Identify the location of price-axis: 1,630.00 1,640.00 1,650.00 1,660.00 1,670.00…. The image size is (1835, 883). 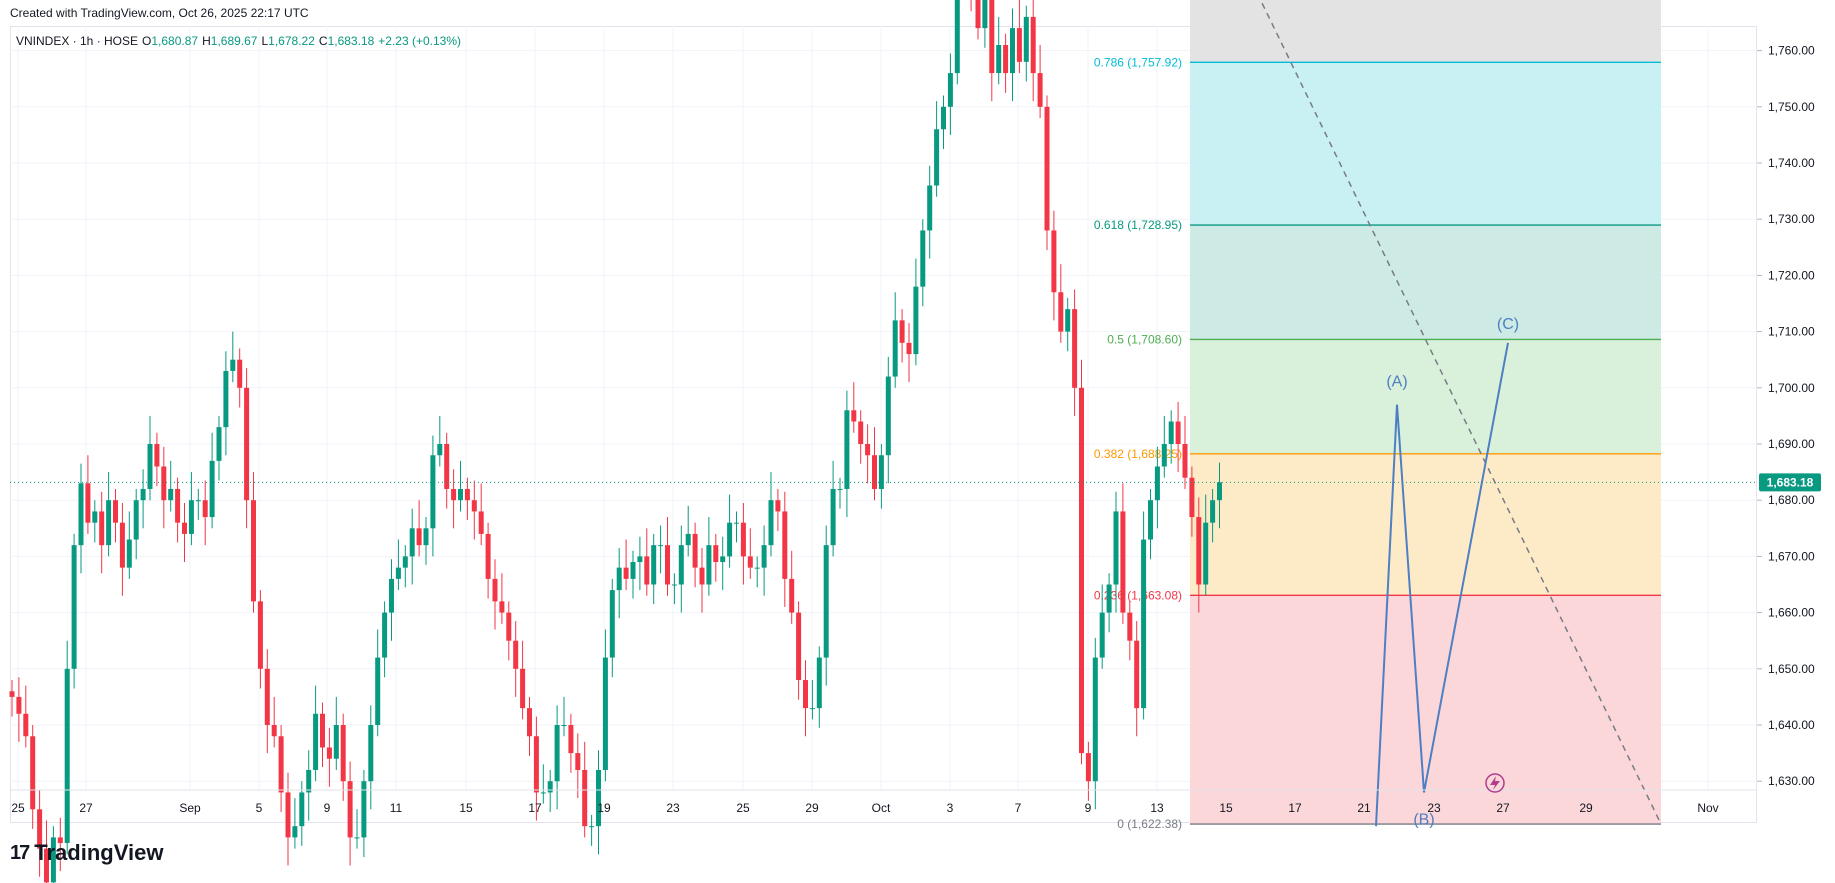
(1789, 416).